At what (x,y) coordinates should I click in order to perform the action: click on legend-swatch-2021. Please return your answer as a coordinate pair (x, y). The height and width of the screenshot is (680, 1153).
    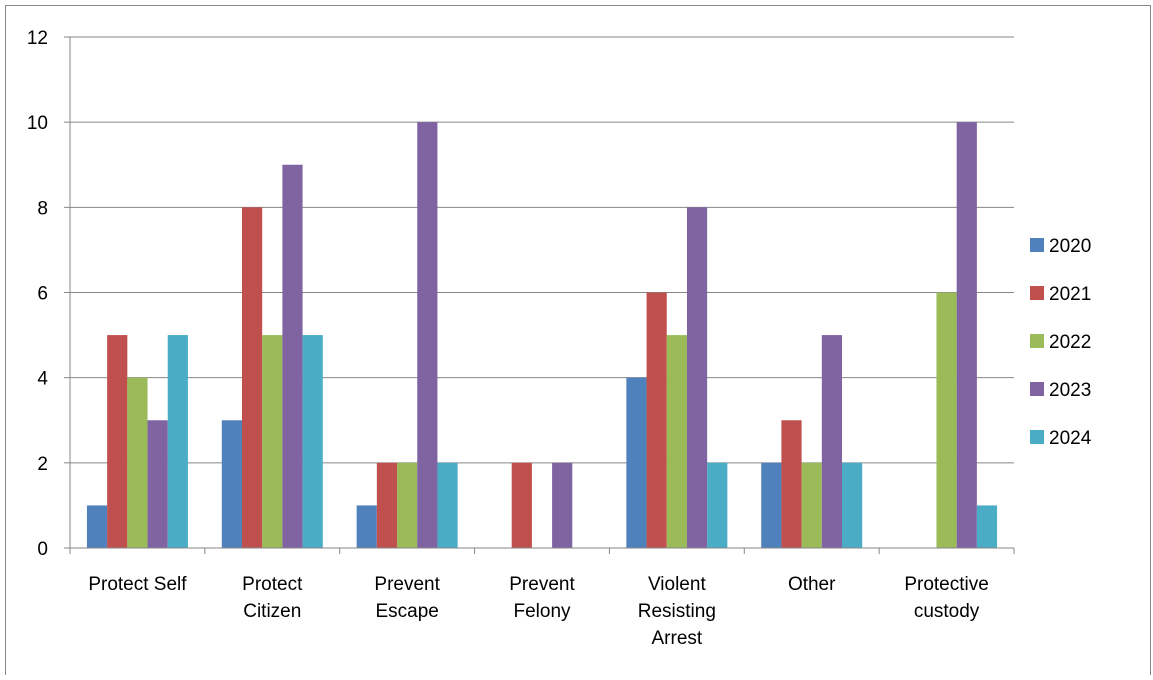
    Looking at the image, I should click on (1037, 293).